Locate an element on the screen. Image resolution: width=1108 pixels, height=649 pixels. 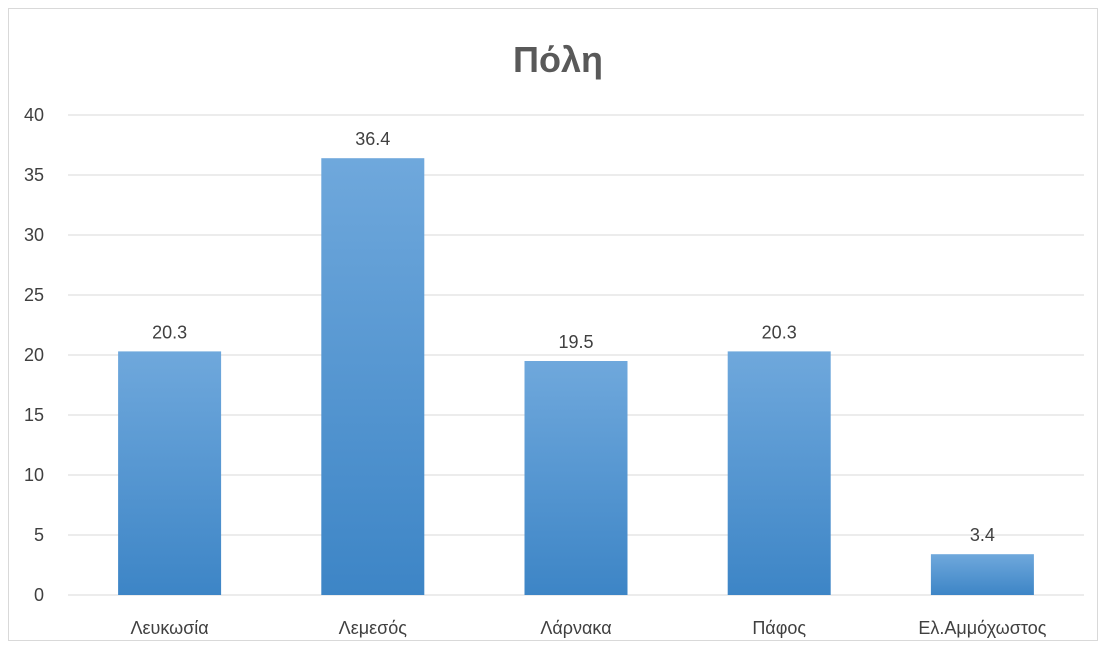
data-label: 3.4 is located at coordinates (982, 535).